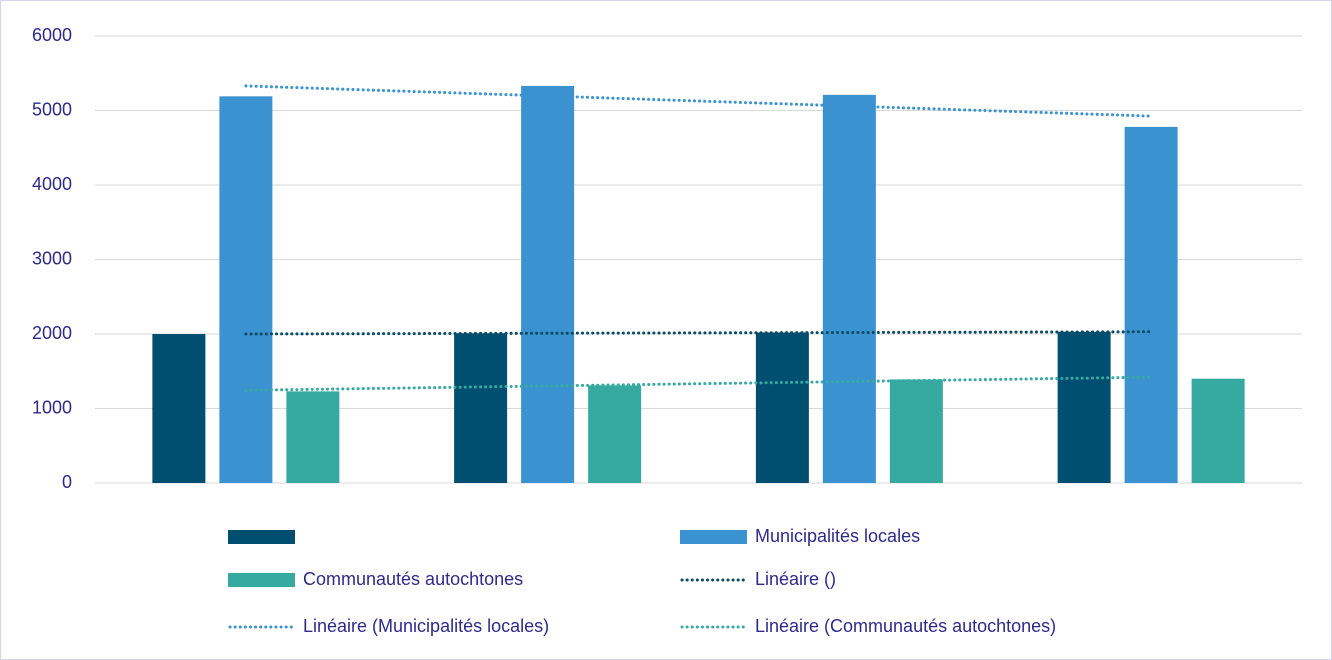  I want to click on y-tick-label: 4000, so click(52, 184).